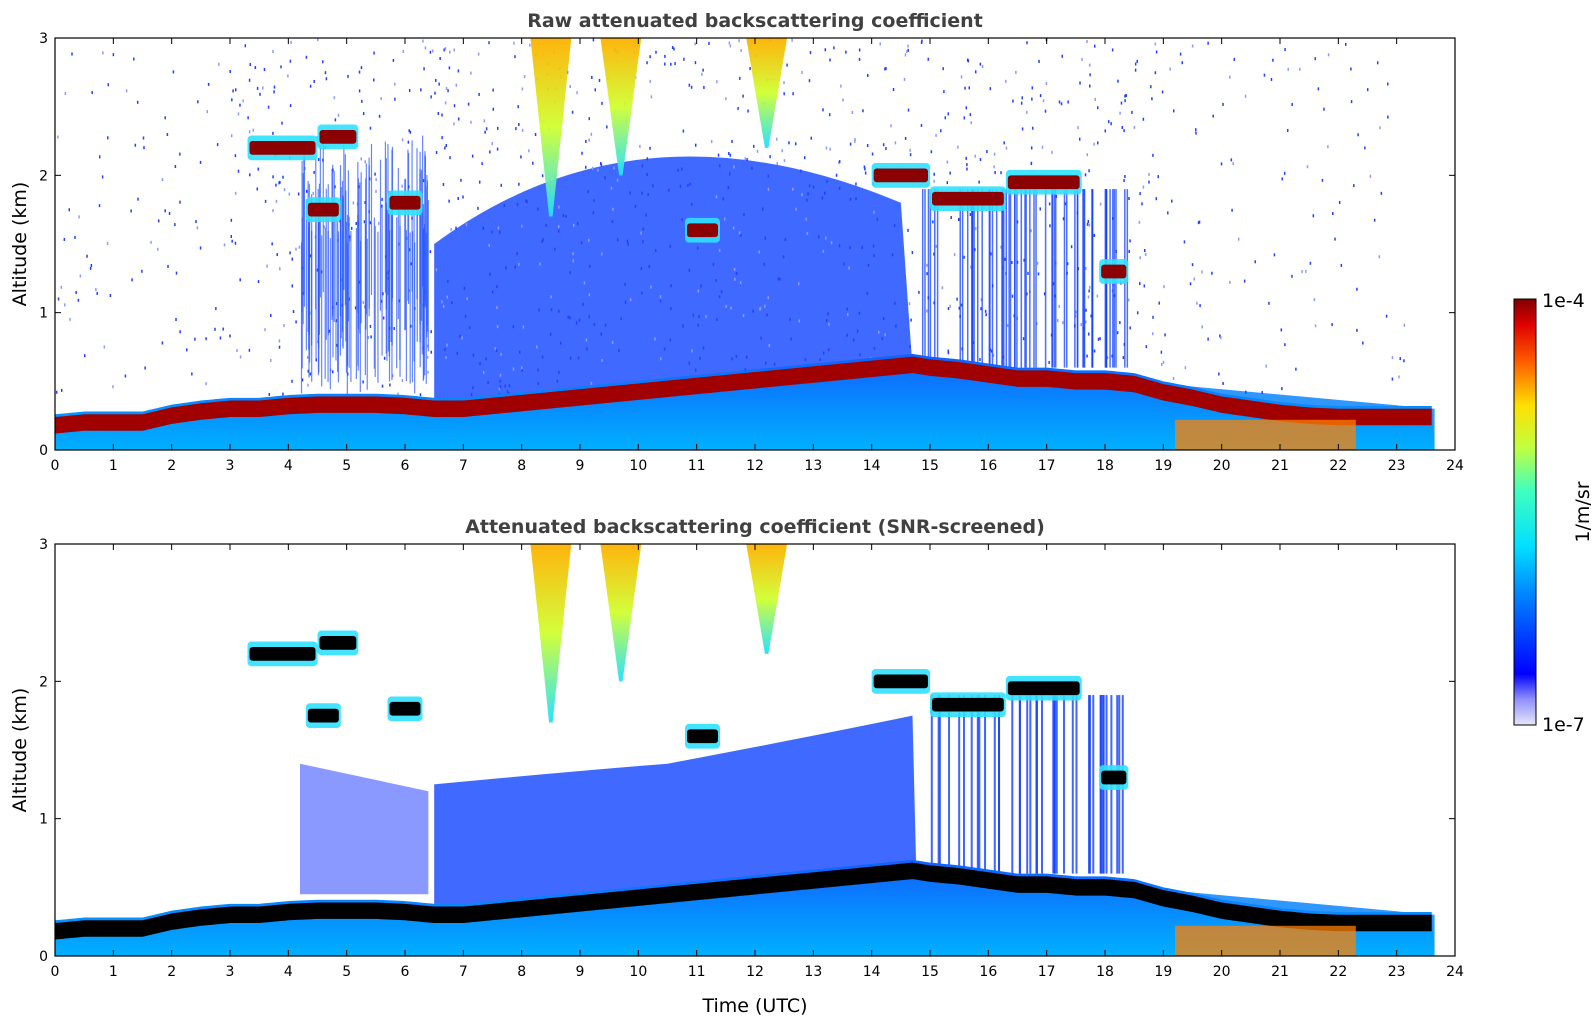  What do you see at coordinates (638, 466) in the screenshot?
I see `x-tick-label: 10` at bounding box center [638, 466].